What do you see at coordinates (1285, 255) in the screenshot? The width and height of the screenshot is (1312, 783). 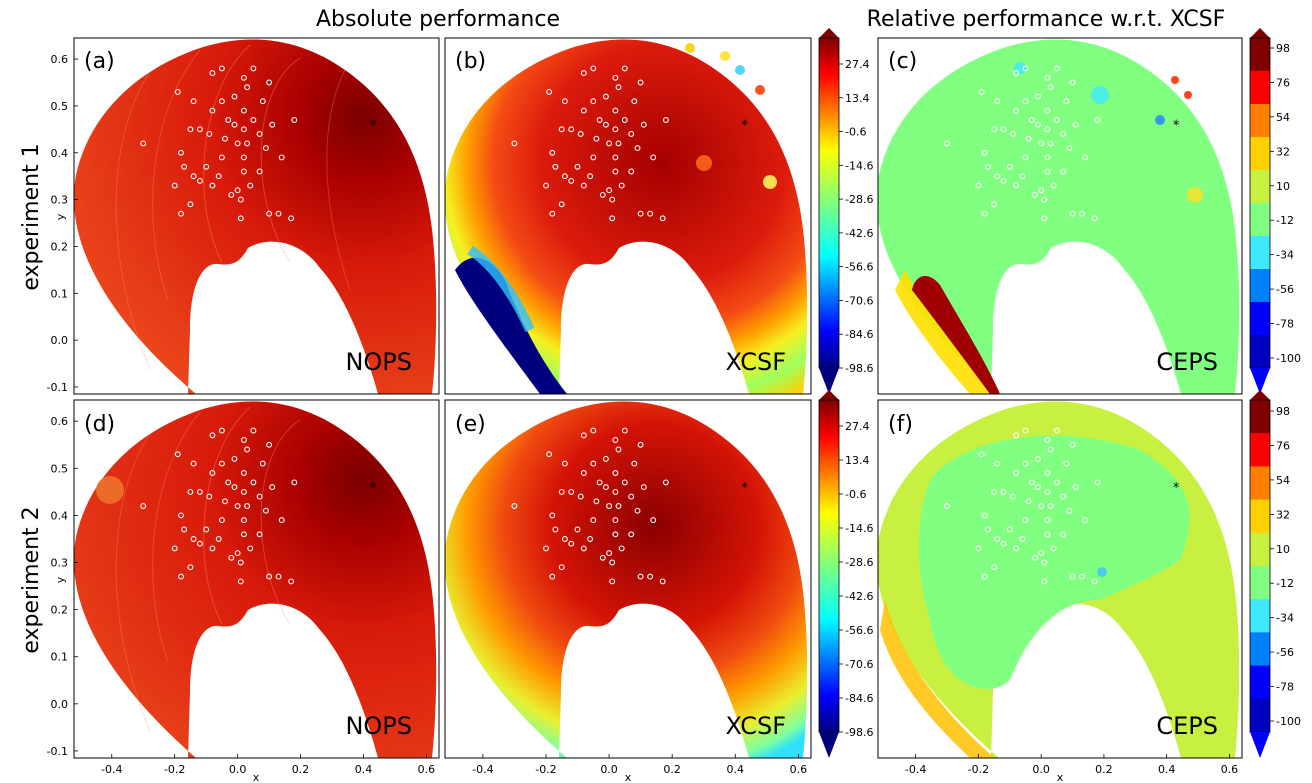 I see `colorbar-tick-label: -34` at bounding box center [1285, 255].